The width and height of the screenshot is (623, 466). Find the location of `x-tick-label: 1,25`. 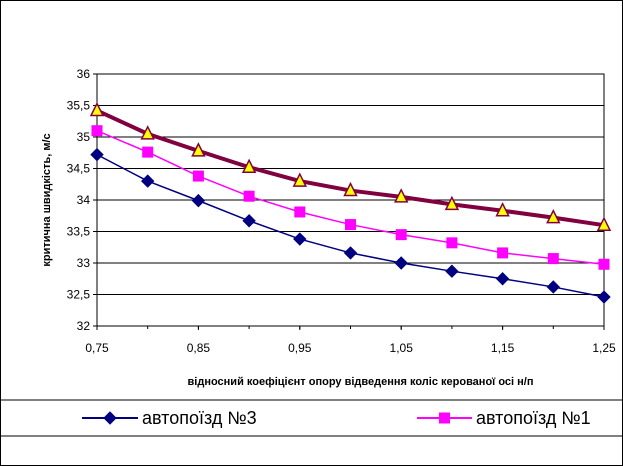

x-tick-label: 1,25 is located at coordinates (604, 348).